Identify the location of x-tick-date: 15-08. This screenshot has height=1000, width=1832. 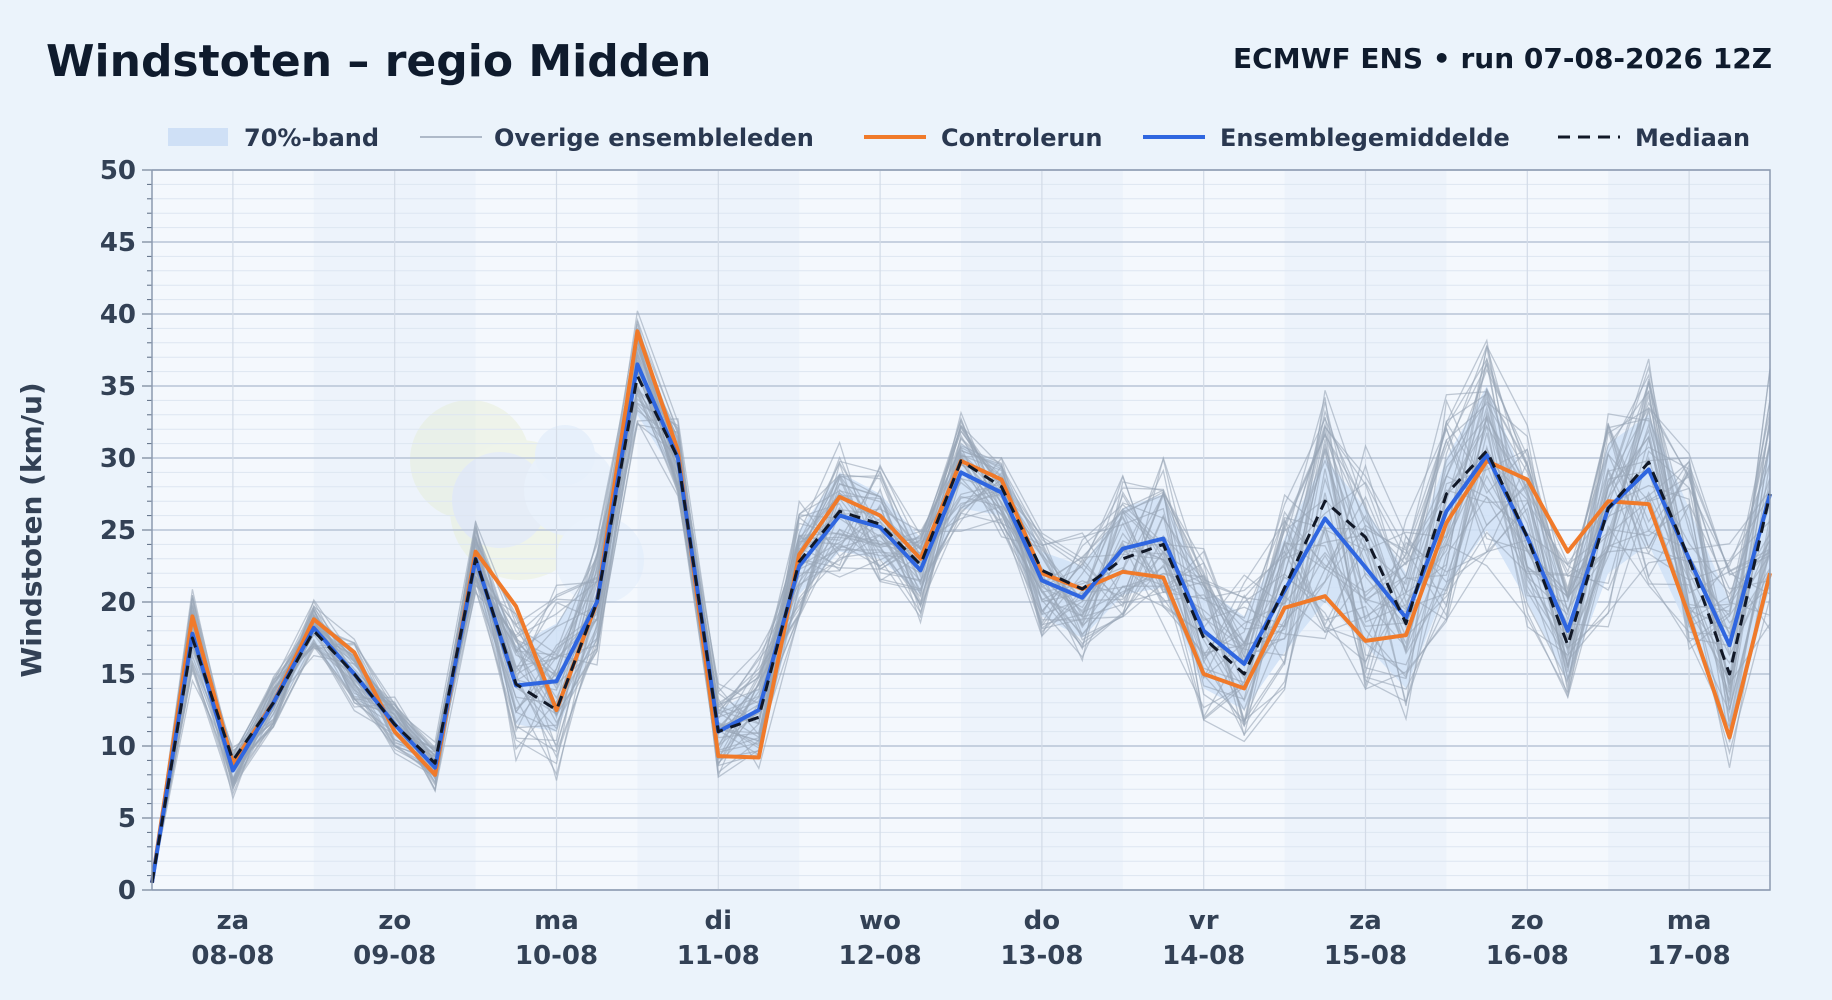
(1365, 956).